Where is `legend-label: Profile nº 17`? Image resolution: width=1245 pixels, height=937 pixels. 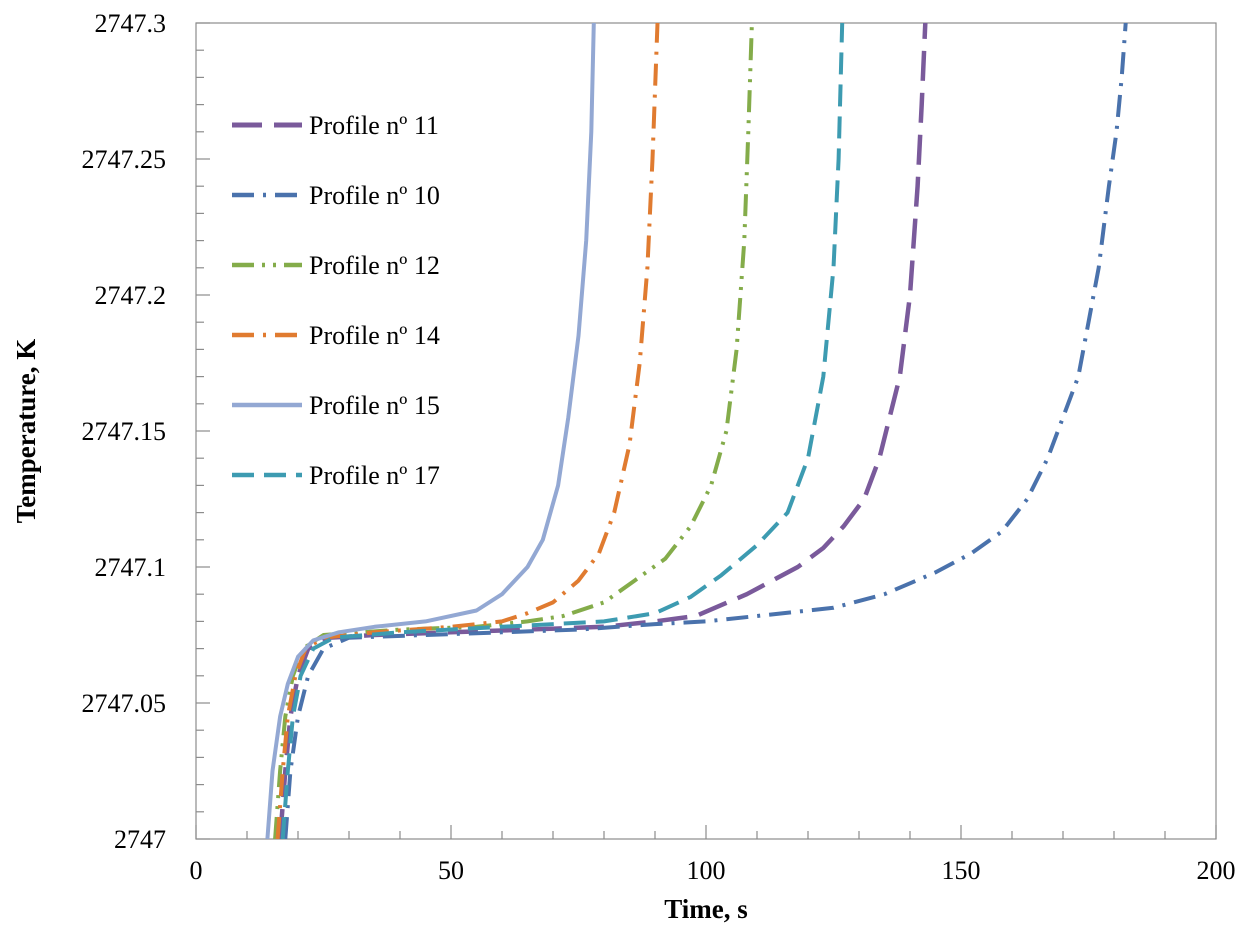 legend-label: Profile nº 17 is located at coordinates (374, 475).